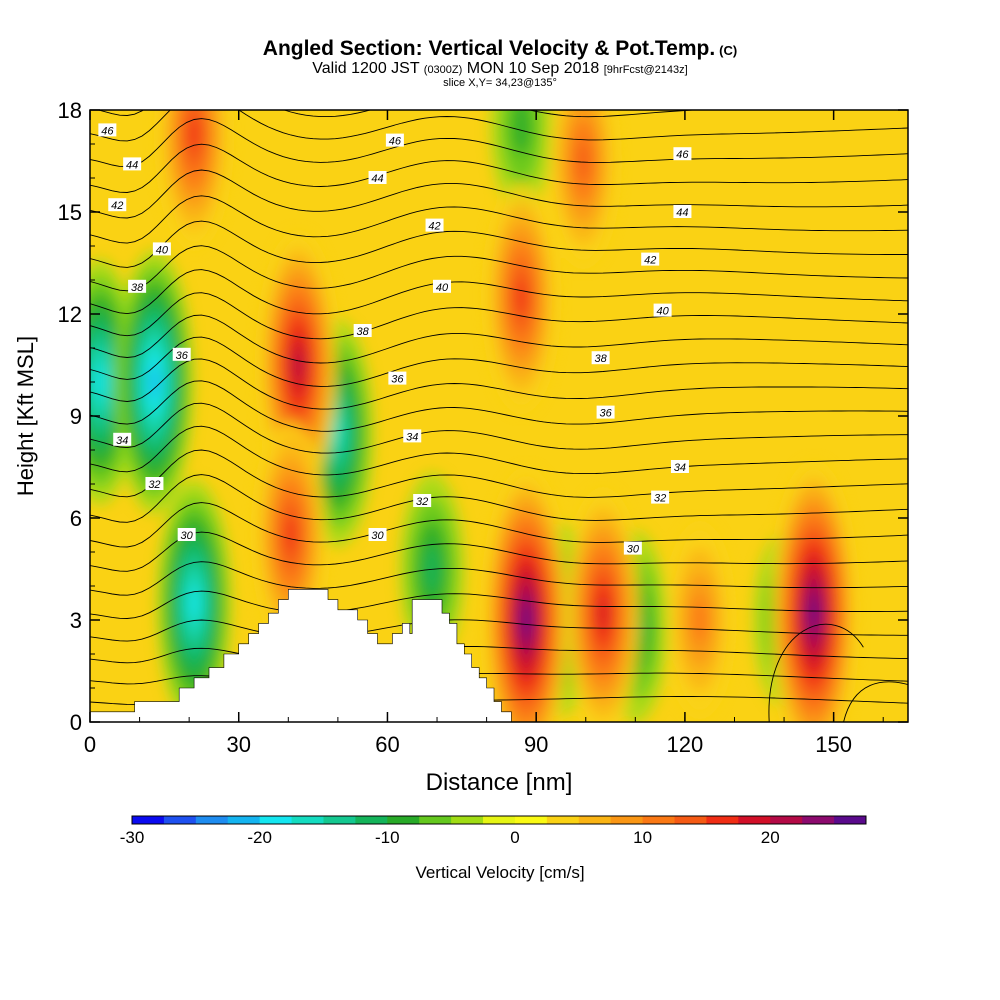  I want to click on colorbar-tick-label: 20, so click(770, 837).